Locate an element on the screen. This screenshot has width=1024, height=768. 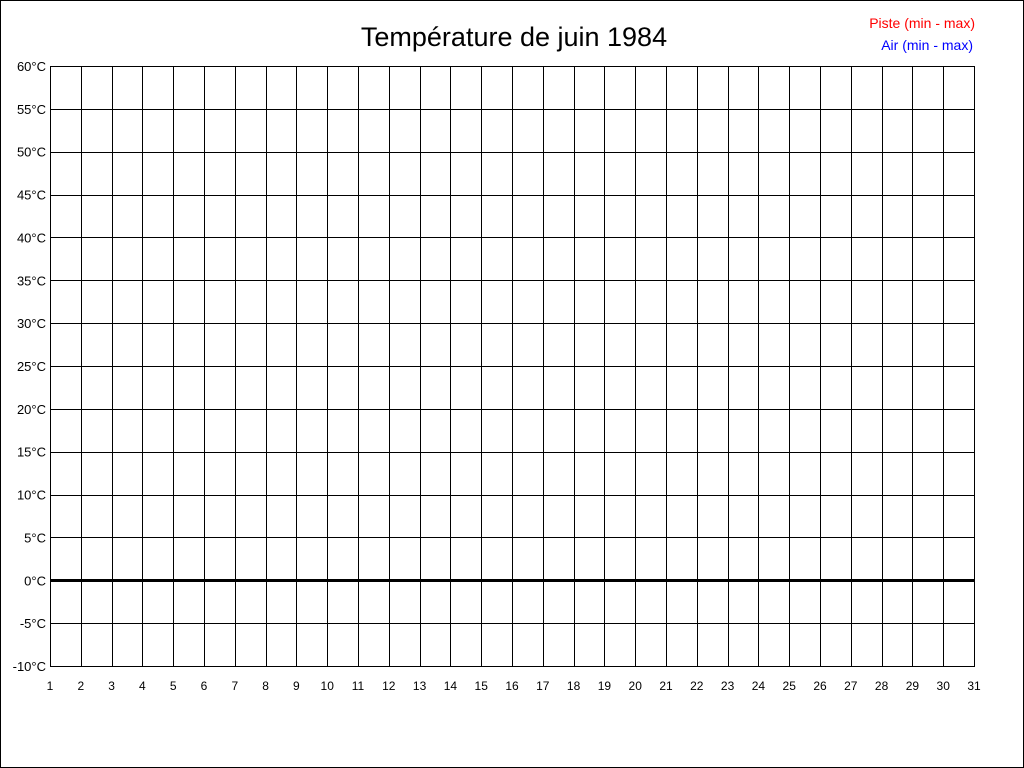
y-tick-label: 15°C is located at coordinates (31, 452).